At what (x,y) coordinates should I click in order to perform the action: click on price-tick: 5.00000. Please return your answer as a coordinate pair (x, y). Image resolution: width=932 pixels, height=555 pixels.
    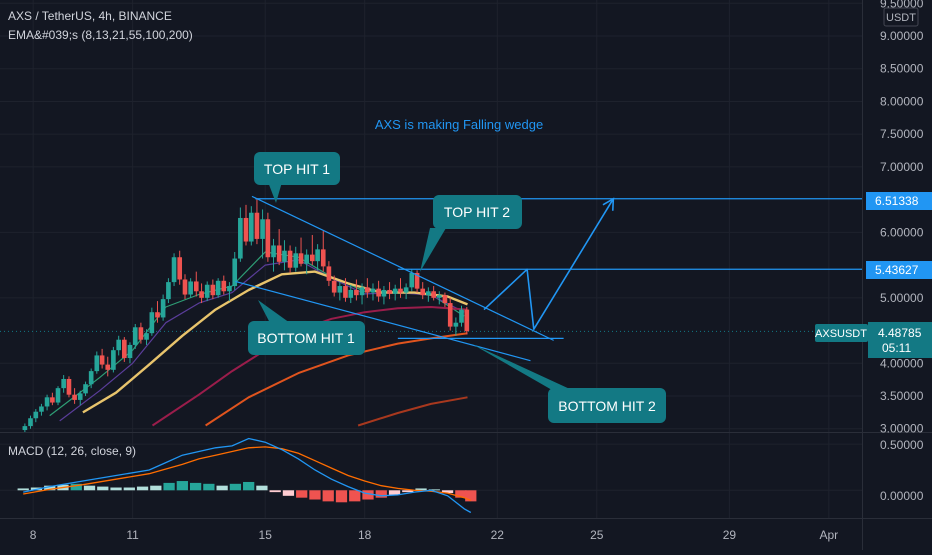
    Looking at the image, I should click on (902, 298).